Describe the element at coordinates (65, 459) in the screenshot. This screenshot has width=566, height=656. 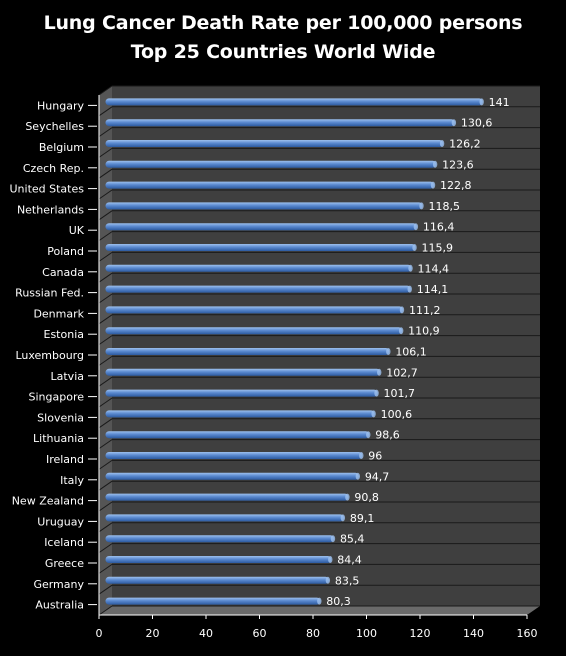
I see `y-tick-label: Ireland` at that location.